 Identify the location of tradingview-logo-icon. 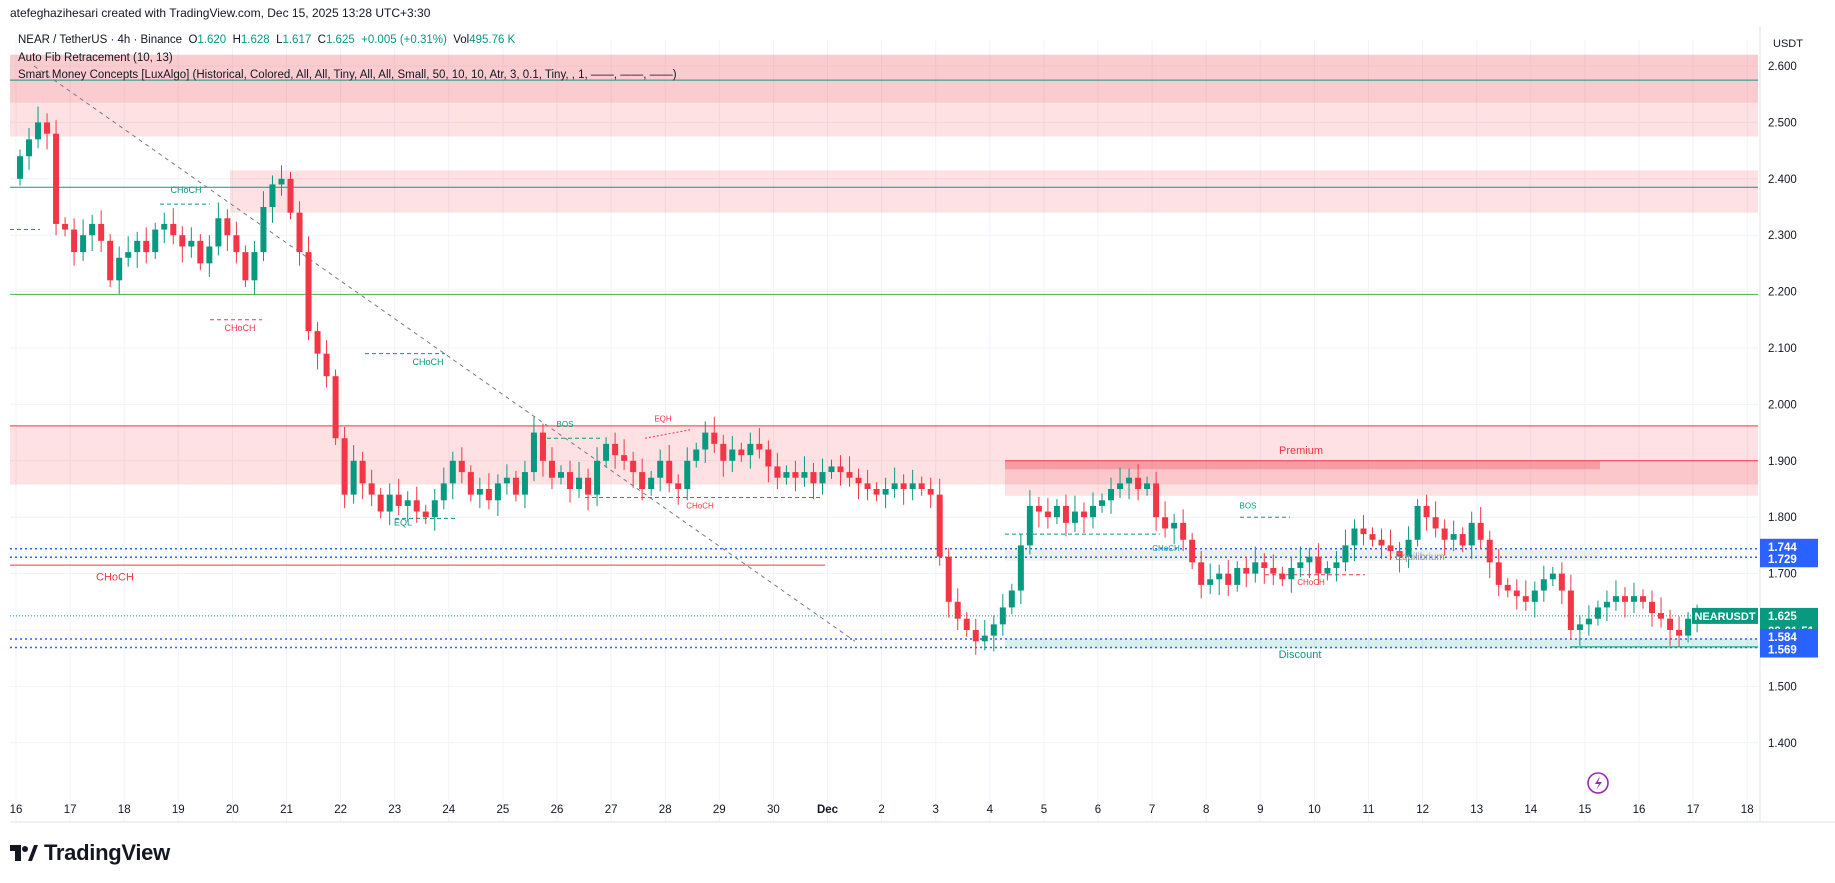
(24, 853).